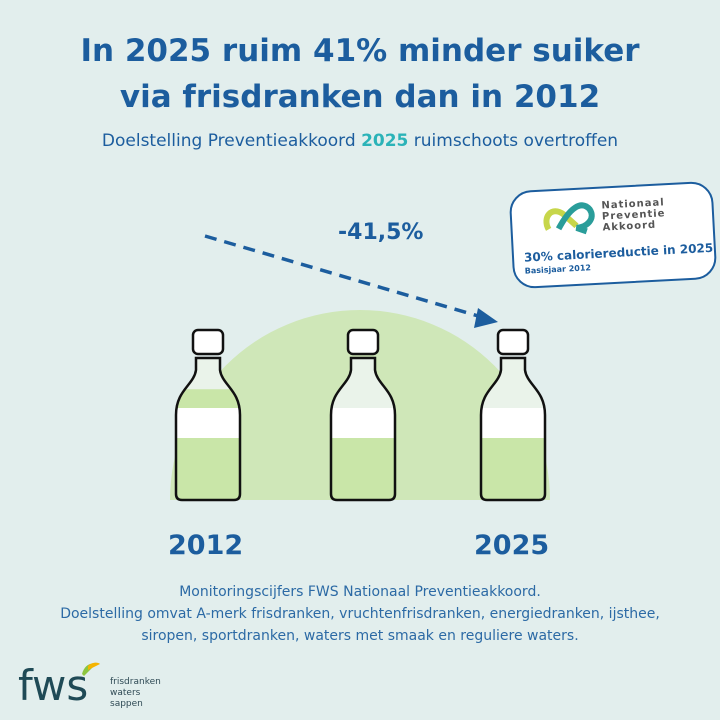 This screenshot has height=720, width=720. What do you see at coordinates (206, 545) in the screenshot?
I see `year-start: 2012` at bounding box center [206, 545].